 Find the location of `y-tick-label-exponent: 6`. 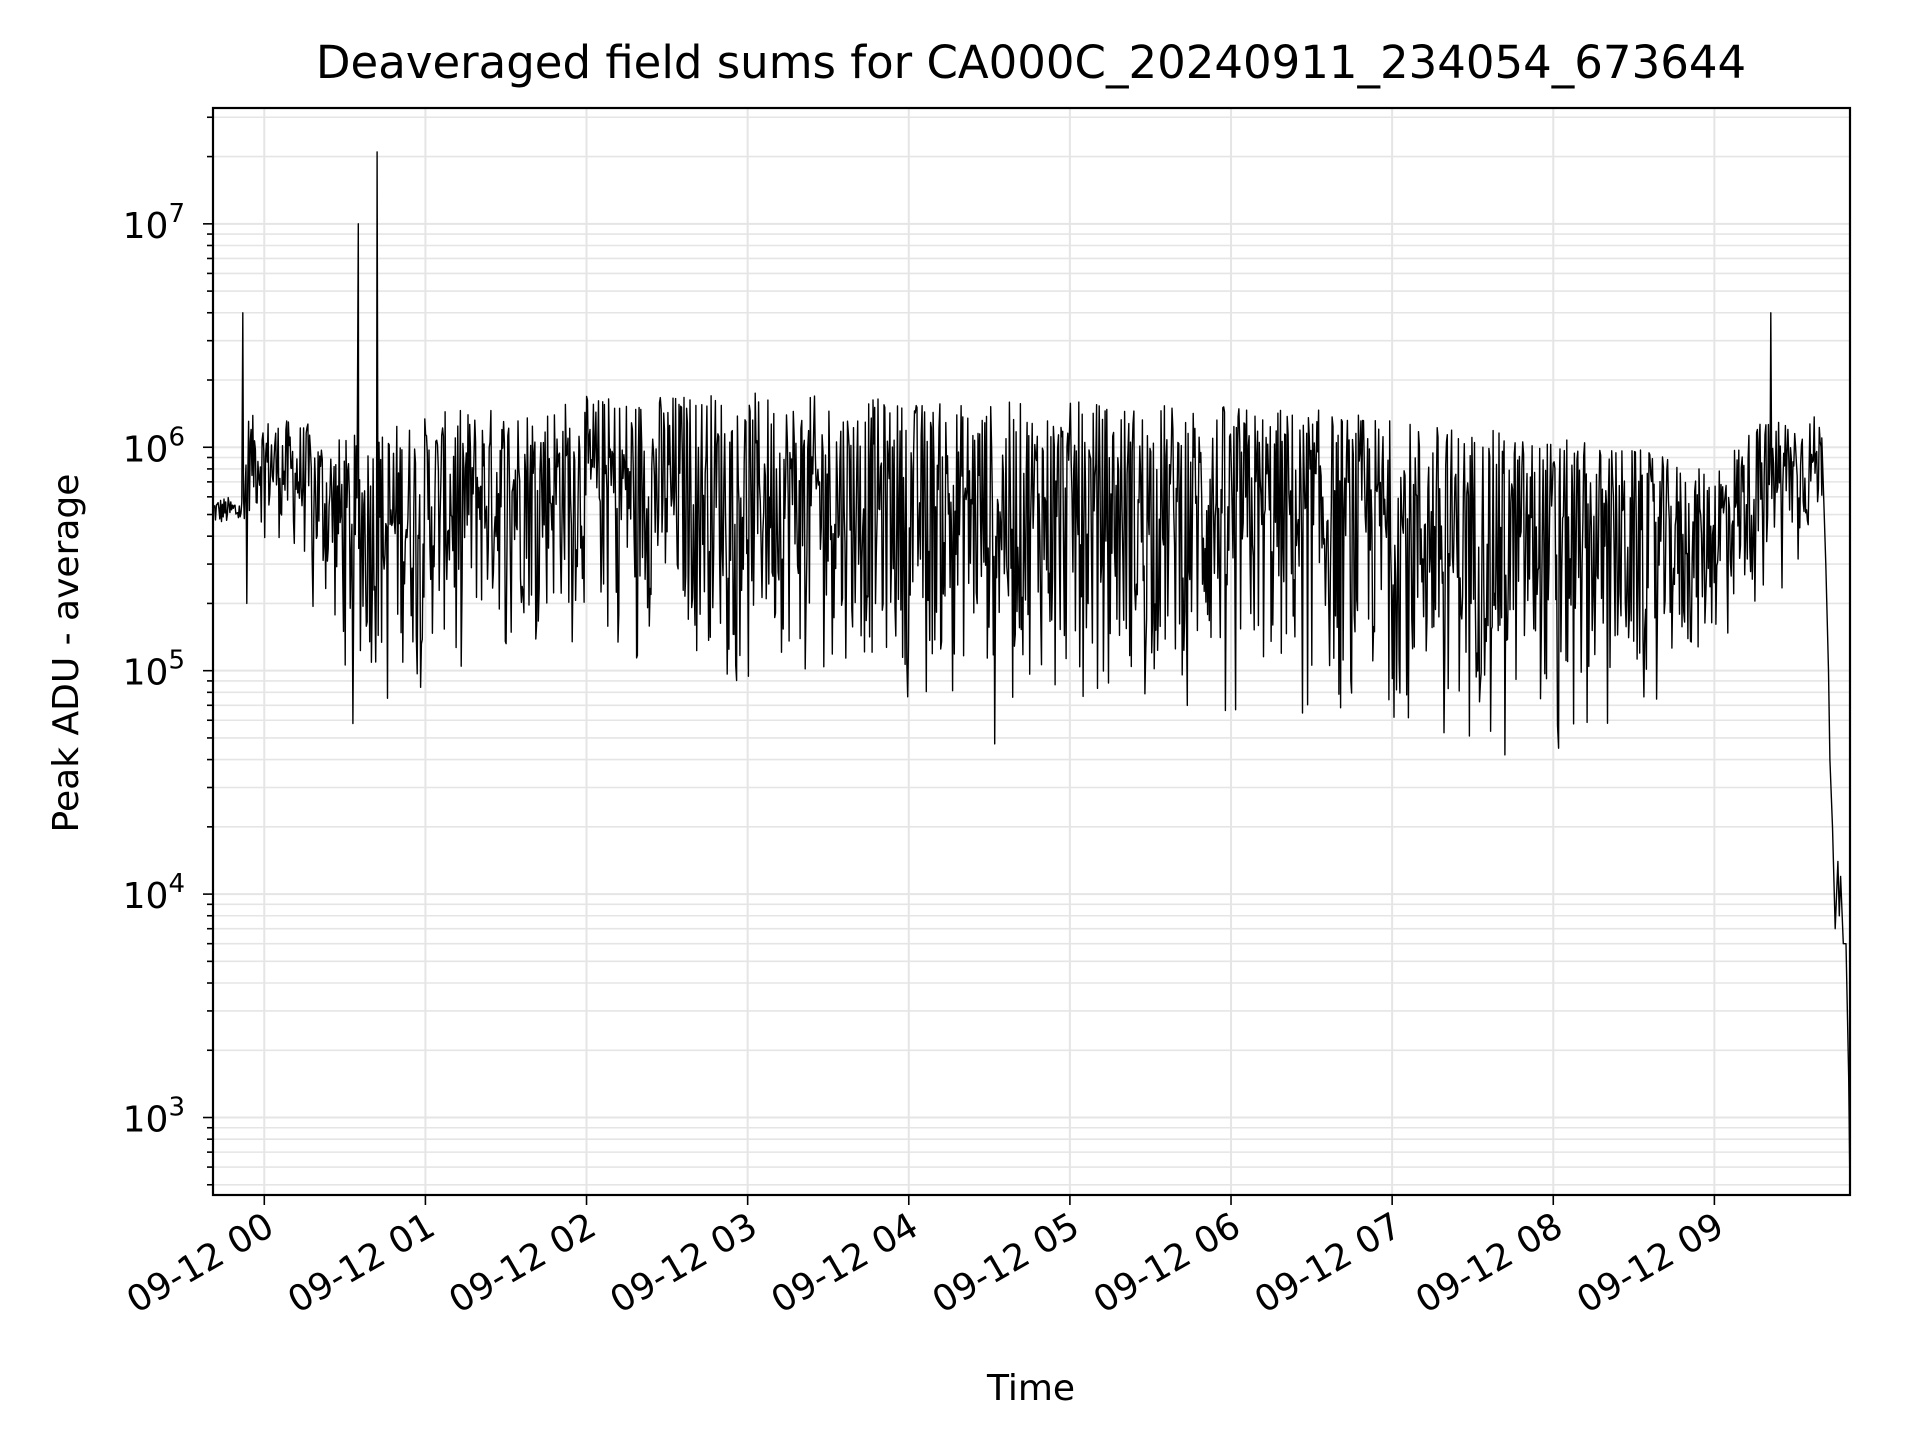

y-tick-label-exponent: 6 is located at coordinates (176, 437).